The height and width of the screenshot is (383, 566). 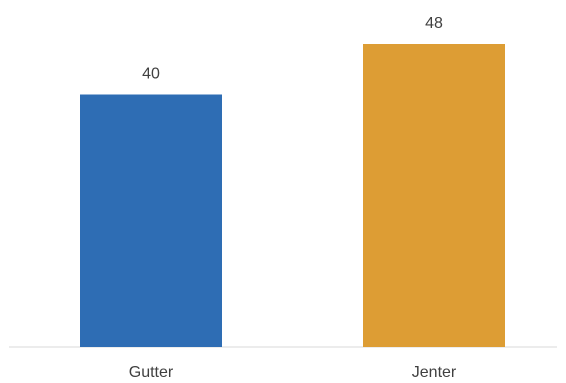 I want to click on data-label-gutter: 40, so click(x=151, y=74).